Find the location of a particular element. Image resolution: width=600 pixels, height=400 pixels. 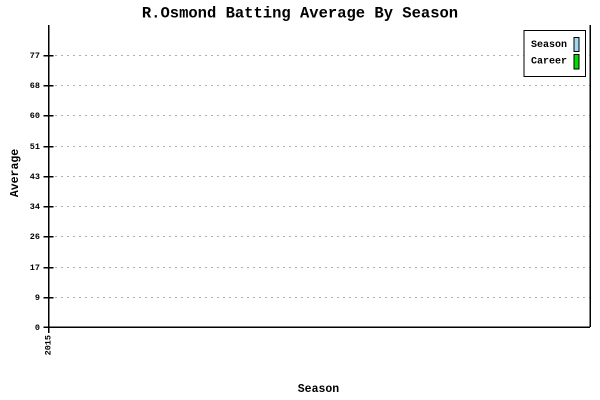

svg-text: 68 is located at coordinates (35, 86).